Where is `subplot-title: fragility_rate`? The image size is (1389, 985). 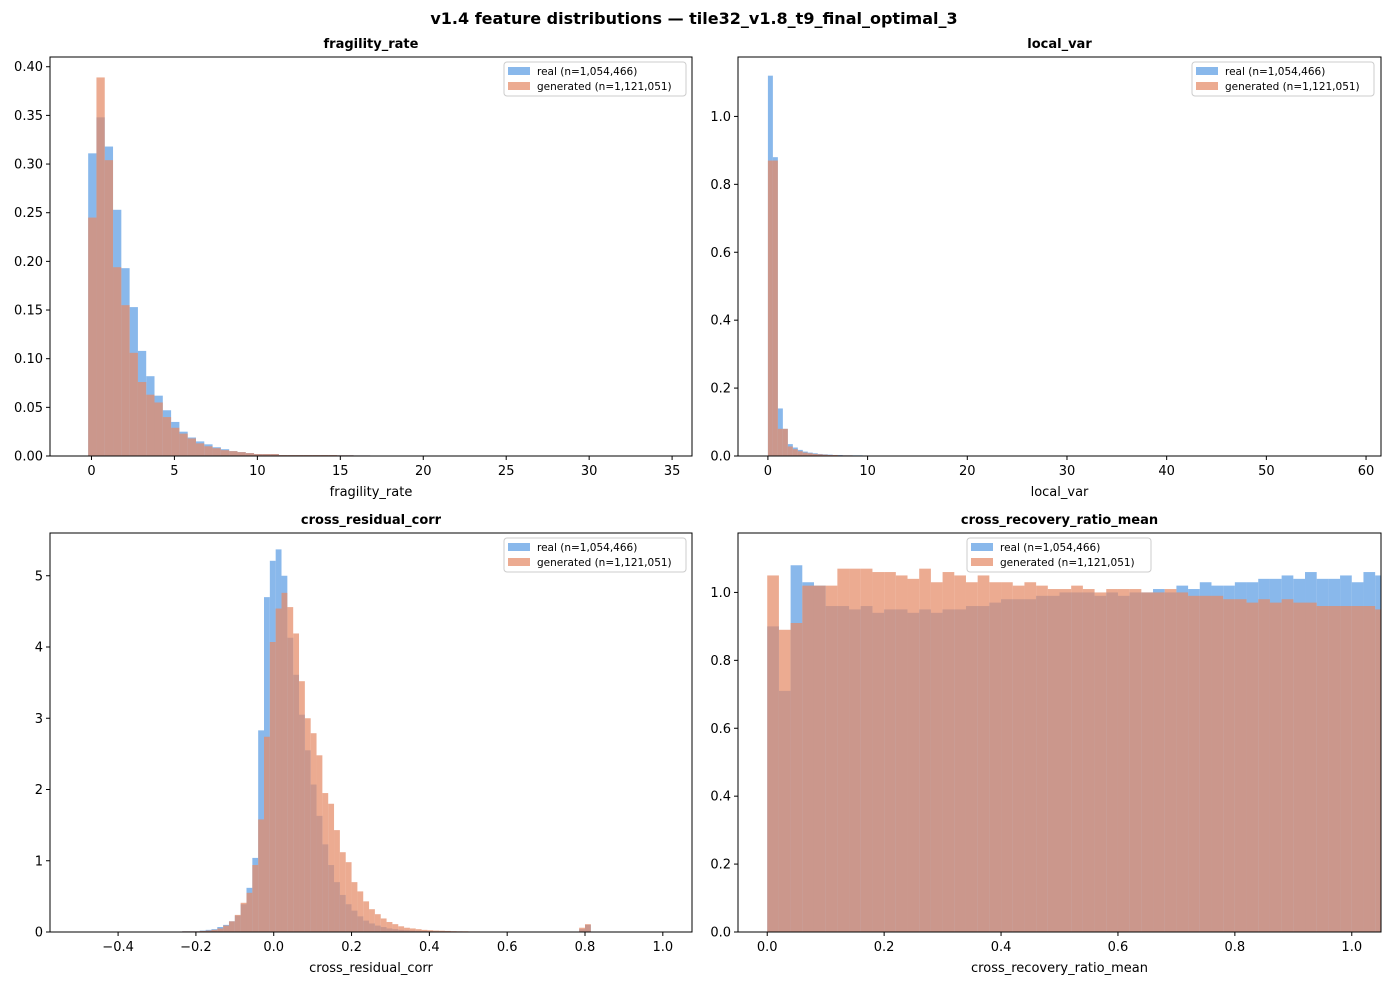 subplot-title: fragility_rate is located at coordinates (371, 44).